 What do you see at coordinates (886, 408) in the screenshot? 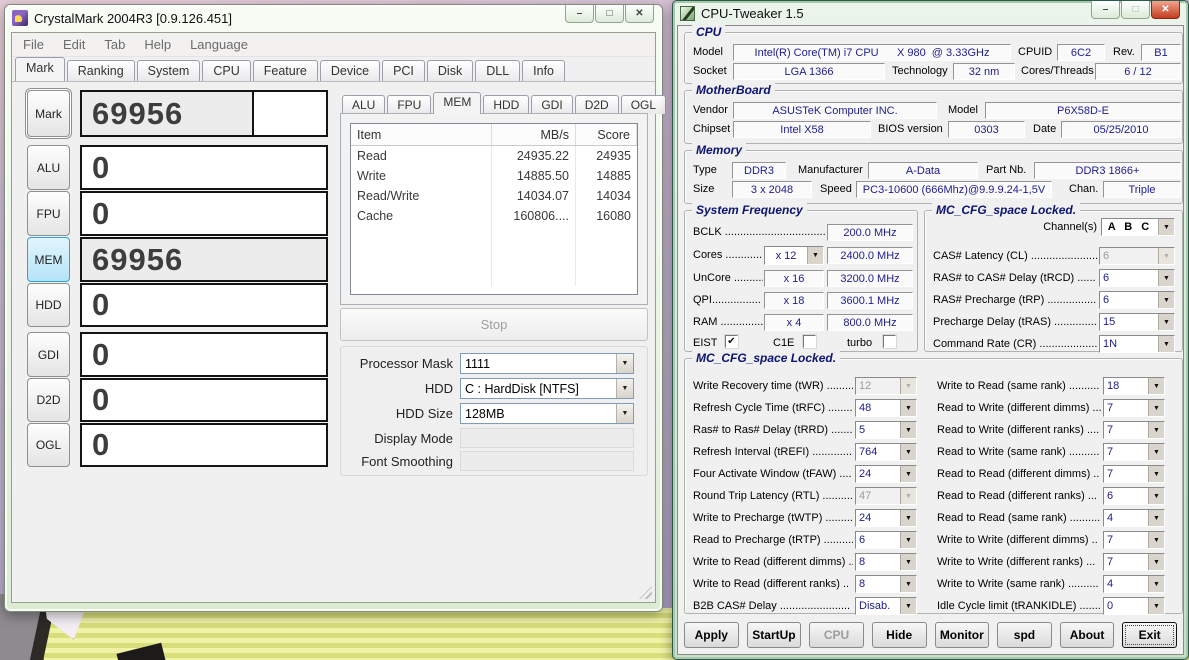
I see `trfc-select: 48` at bounding box center [886, 408].